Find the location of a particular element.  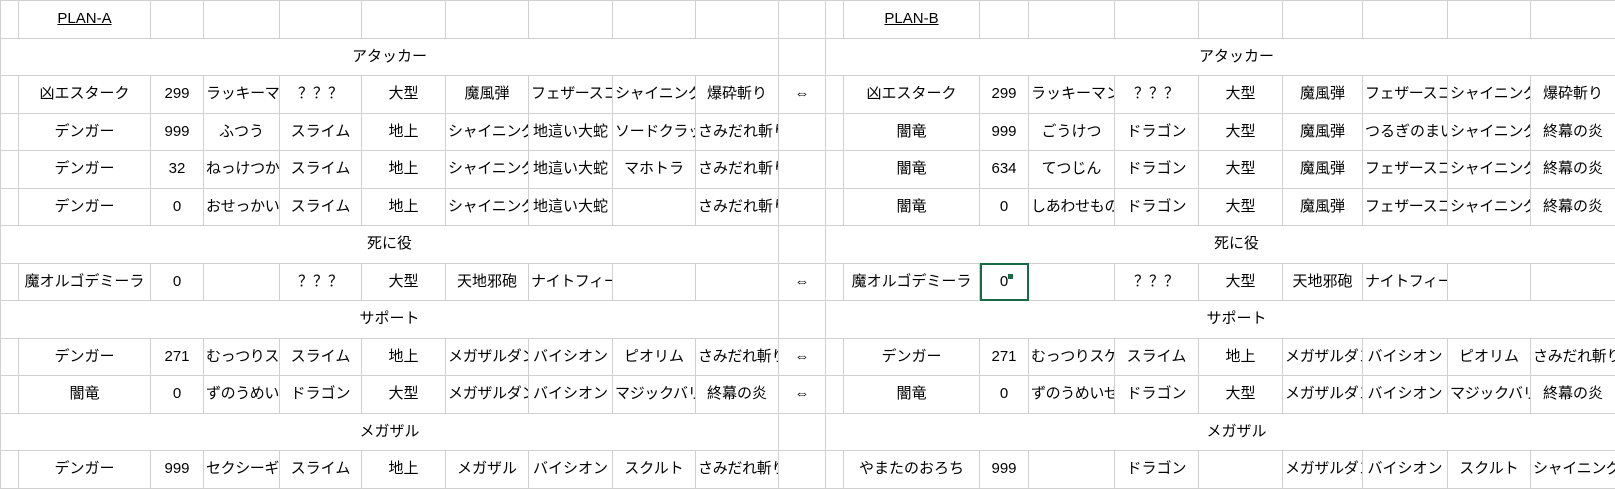

plan-b-monster-name: 魔オルゴデミーラ is located at coordinates (911, 282).